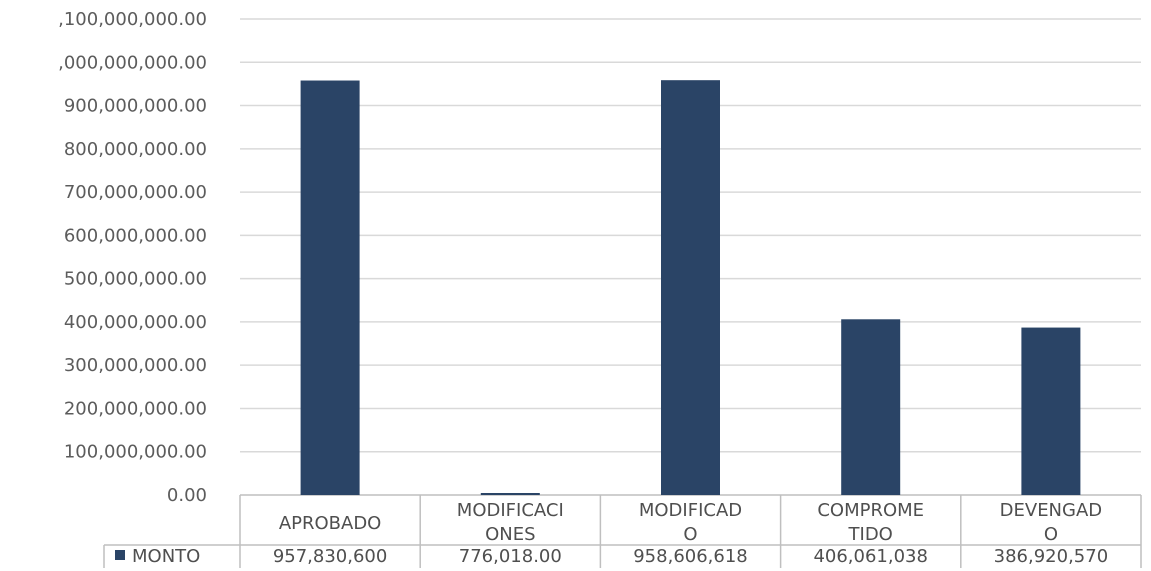 This screenshot has width=1151, height=571. I want to click on data-label: 957,830,600, so click(330, 556).